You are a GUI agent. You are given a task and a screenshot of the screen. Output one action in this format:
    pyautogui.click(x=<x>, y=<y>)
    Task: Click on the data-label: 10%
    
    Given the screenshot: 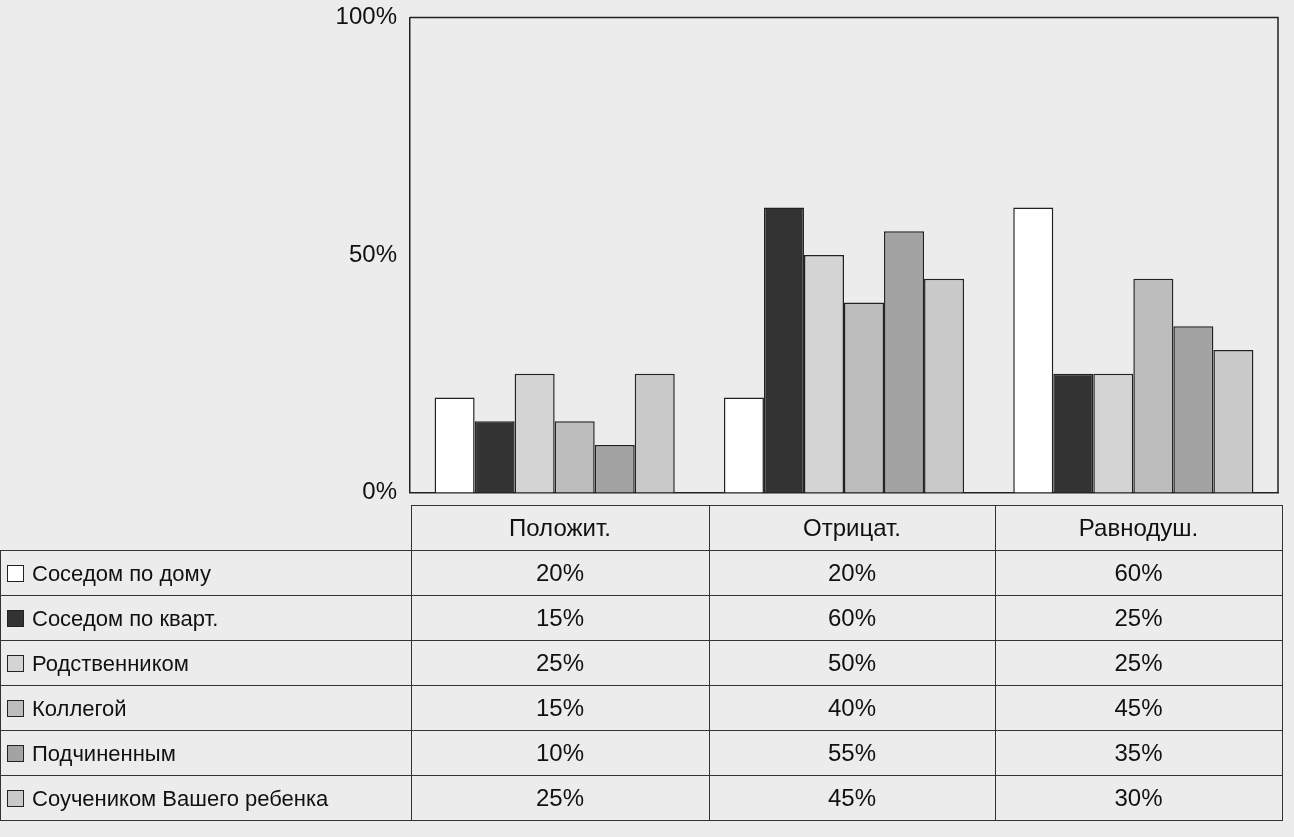 What is the action you would take?
    pyautogui.click(x=560, y=753)
    